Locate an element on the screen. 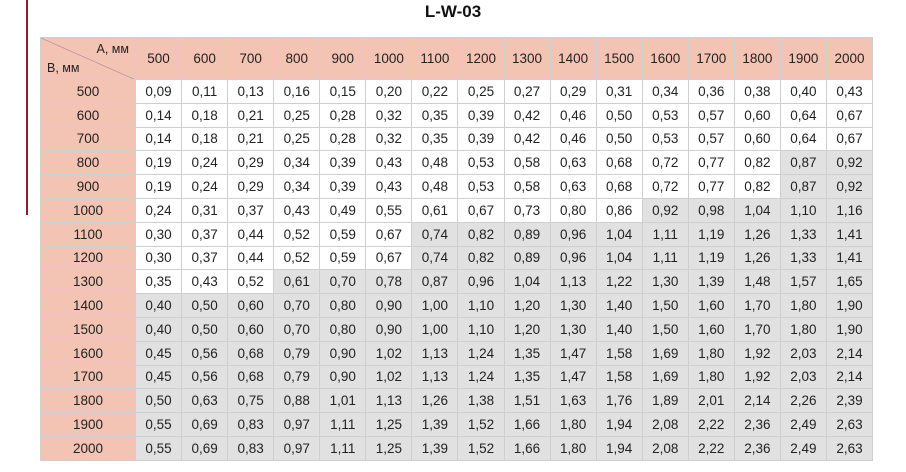 The height and width of the screenshot is (472, 906). cell: 0,40 is located at coordinates (158, 329).